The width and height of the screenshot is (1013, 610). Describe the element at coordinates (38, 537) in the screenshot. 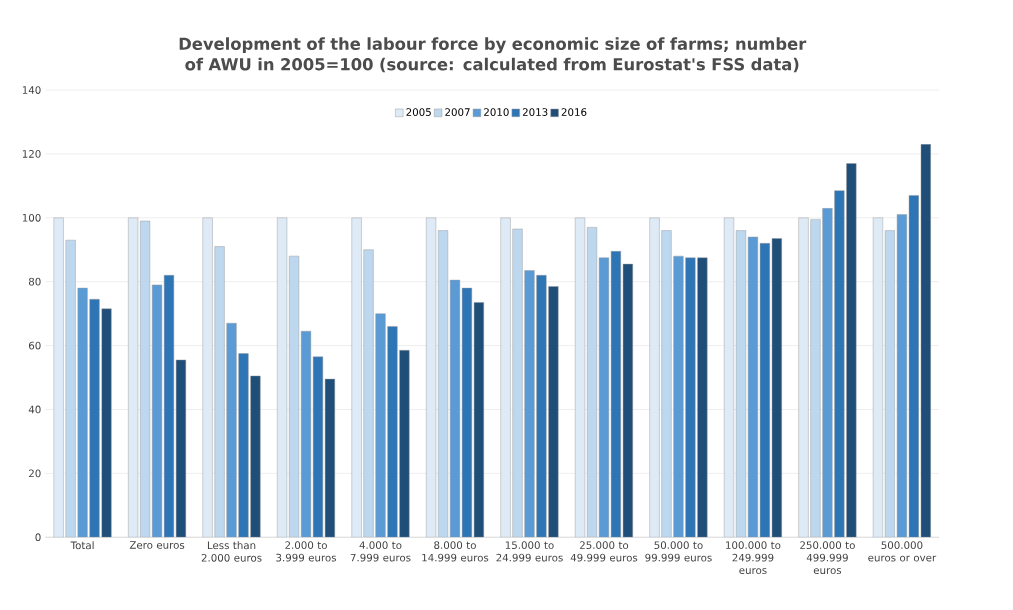

I see `y-tick-label: 0` at that location.